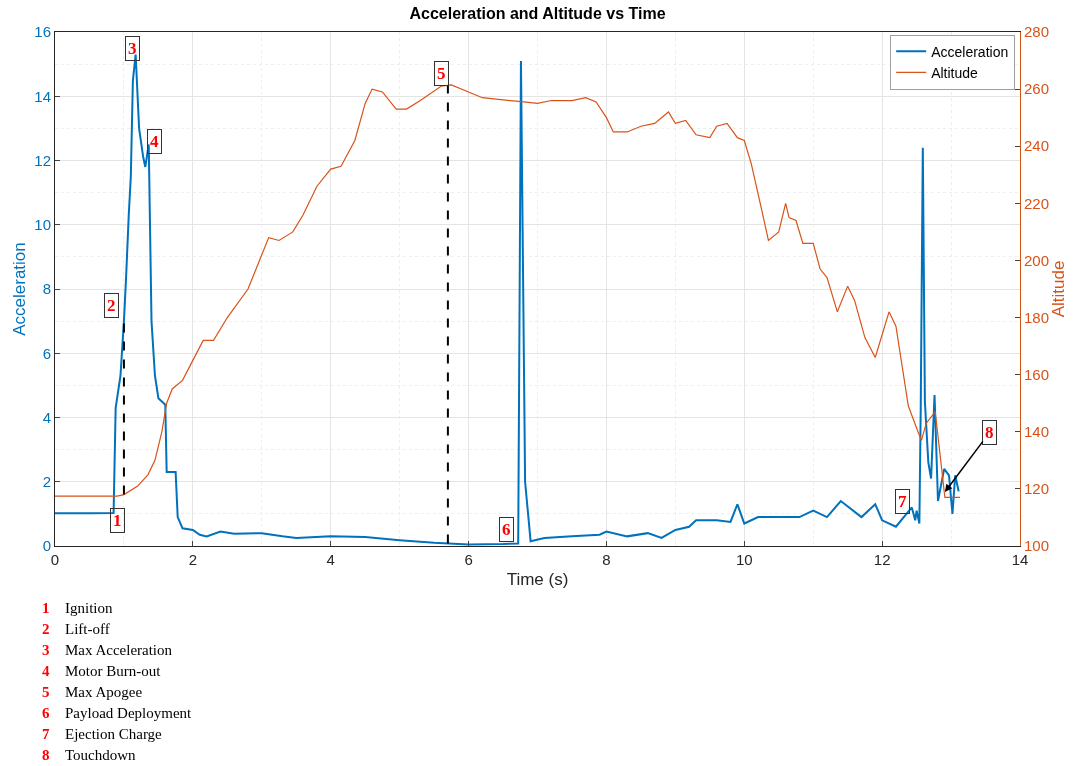 This screenshot has height=766, width=1091. Describe the element at coordinates (46, 481) in the screenshot. I see `y-tick-label: 2` at that location.